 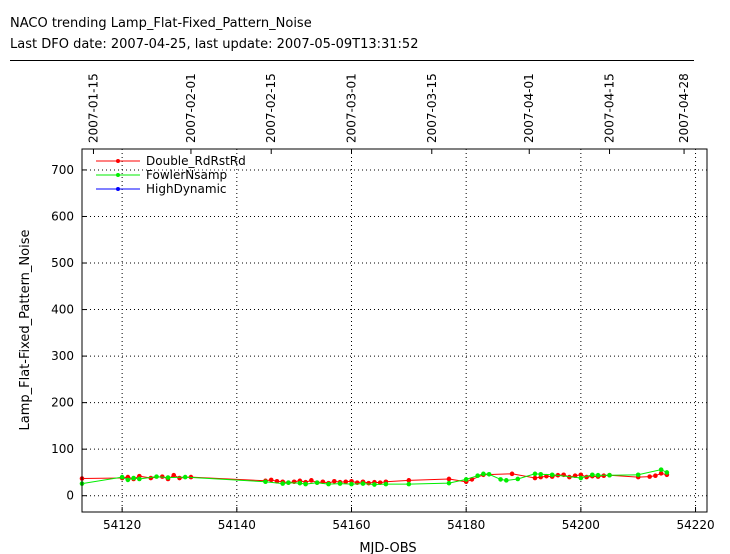 What do you see at coordinates (70, 496) in the screenshot?
I see `y-tick-label: 0` at bounding box center [70, 496].